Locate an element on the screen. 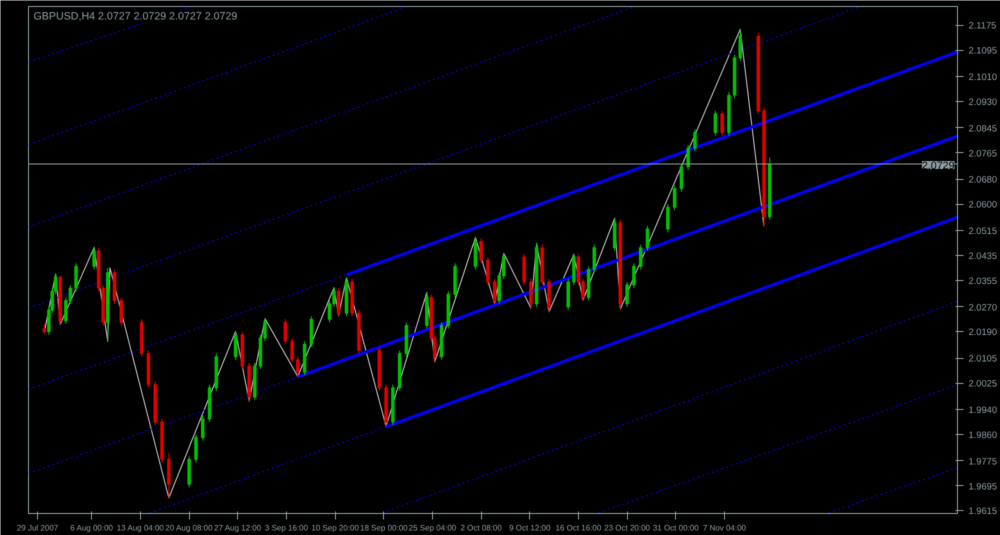 Image resolution: width=1000 pixels, height=535 pixels. y-tick-label: 2.0355 is located at coordinates (983, 281).